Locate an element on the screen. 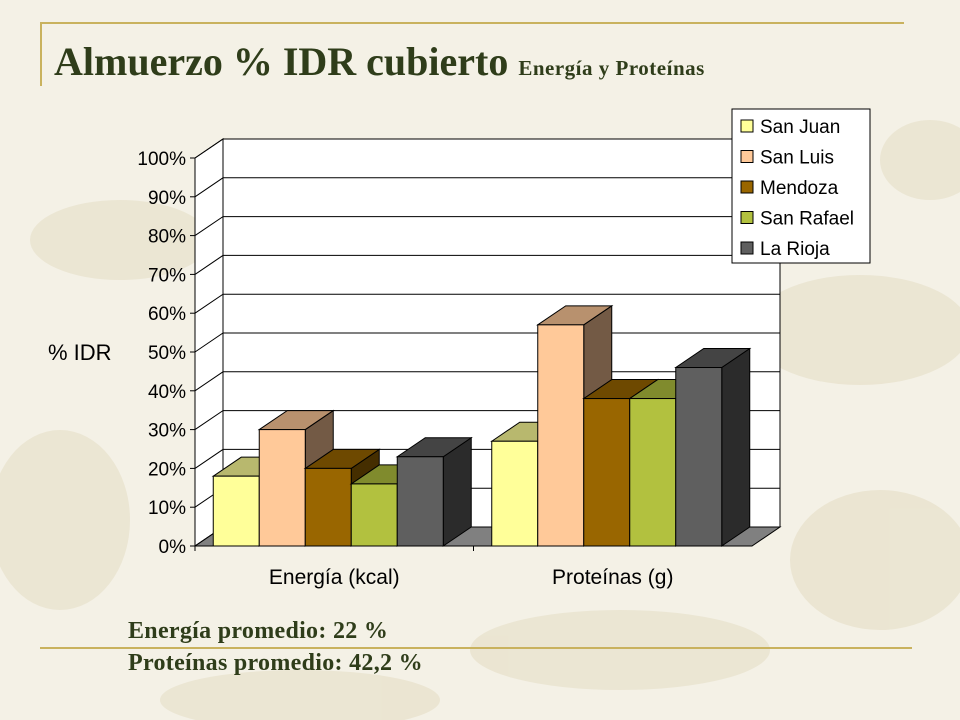  y-axis-label: % IDR is located at coordinates (80, 352).